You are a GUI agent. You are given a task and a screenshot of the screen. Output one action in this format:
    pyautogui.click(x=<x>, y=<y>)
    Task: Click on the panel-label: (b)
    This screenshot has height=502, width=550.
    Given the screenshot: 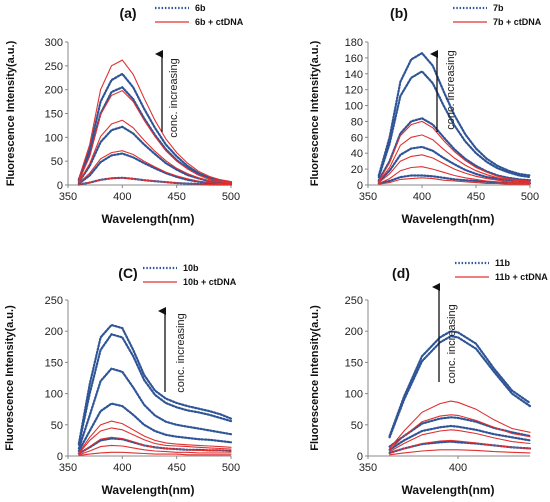 What is the action you would take?
    pyautogui.click(x=399, y=13)
    